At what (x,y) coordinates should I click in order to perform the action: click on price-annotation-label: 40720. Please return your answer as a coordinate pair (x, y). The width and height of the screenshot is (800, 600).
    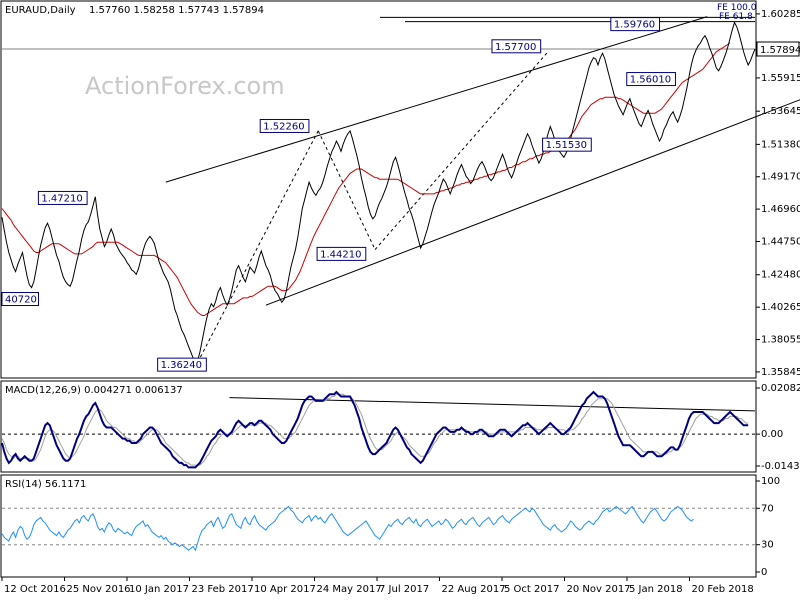
    Looking at the image, I should click on (21, 300).